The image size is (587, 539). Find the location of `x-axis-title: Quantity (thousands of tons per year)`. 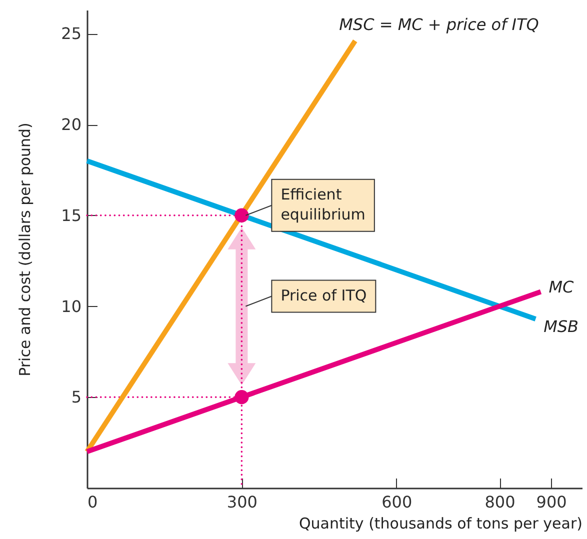

x-axis-title: Quantity (thousands of tons per year) is located at coordinates (440, 523).